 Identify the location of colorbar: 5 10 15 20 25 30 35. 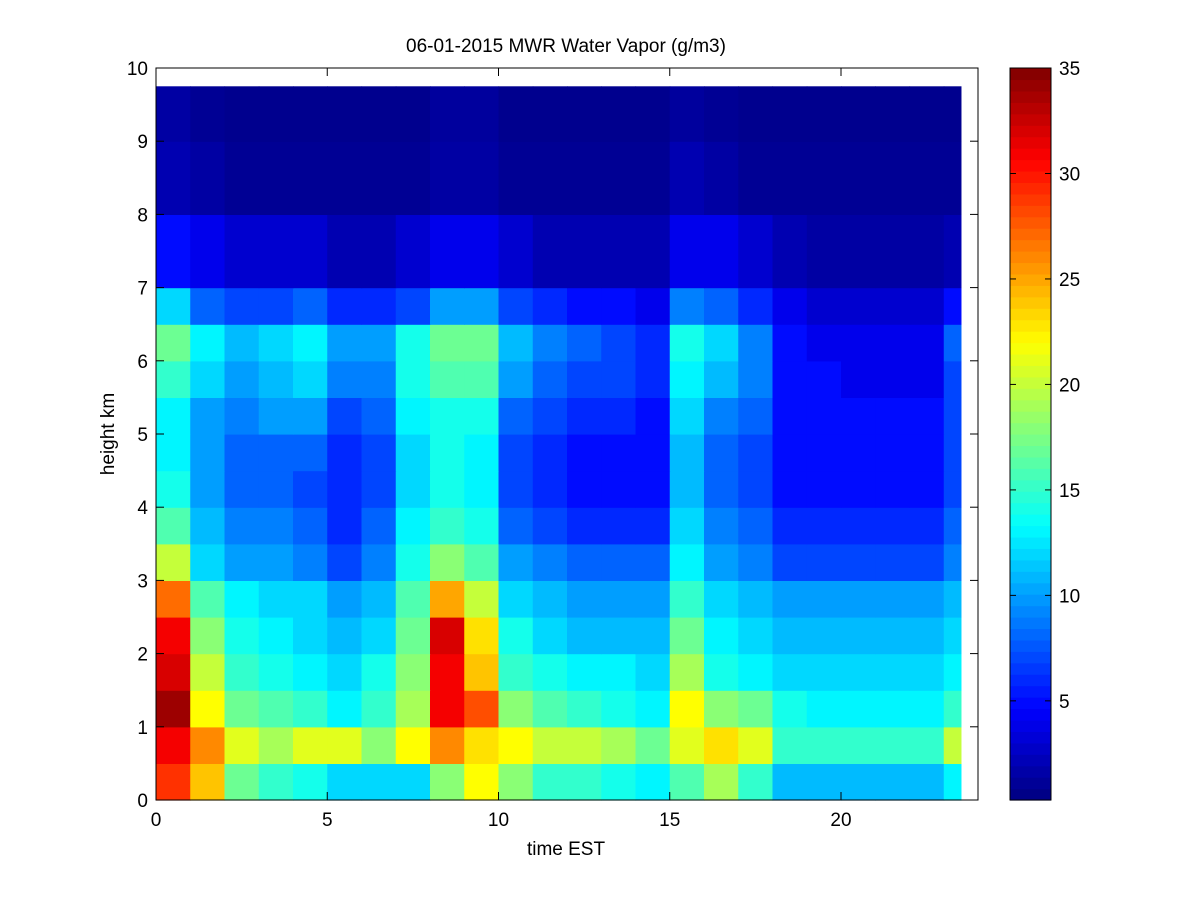
(1045, 430).